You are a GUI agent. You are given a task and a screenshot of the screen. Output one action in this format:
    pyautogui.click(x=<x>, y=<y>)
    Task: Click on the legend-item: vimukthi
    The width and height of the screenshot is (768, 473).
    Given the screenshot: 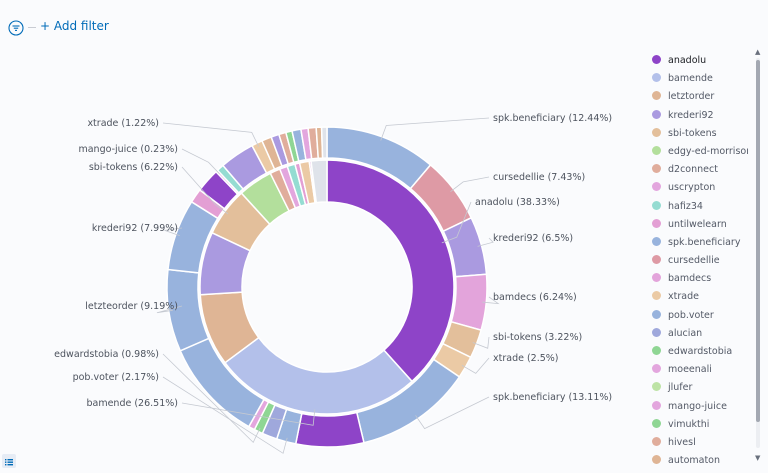 What is the action you would take?
    pyautogui.click(x=698, y=425)
    